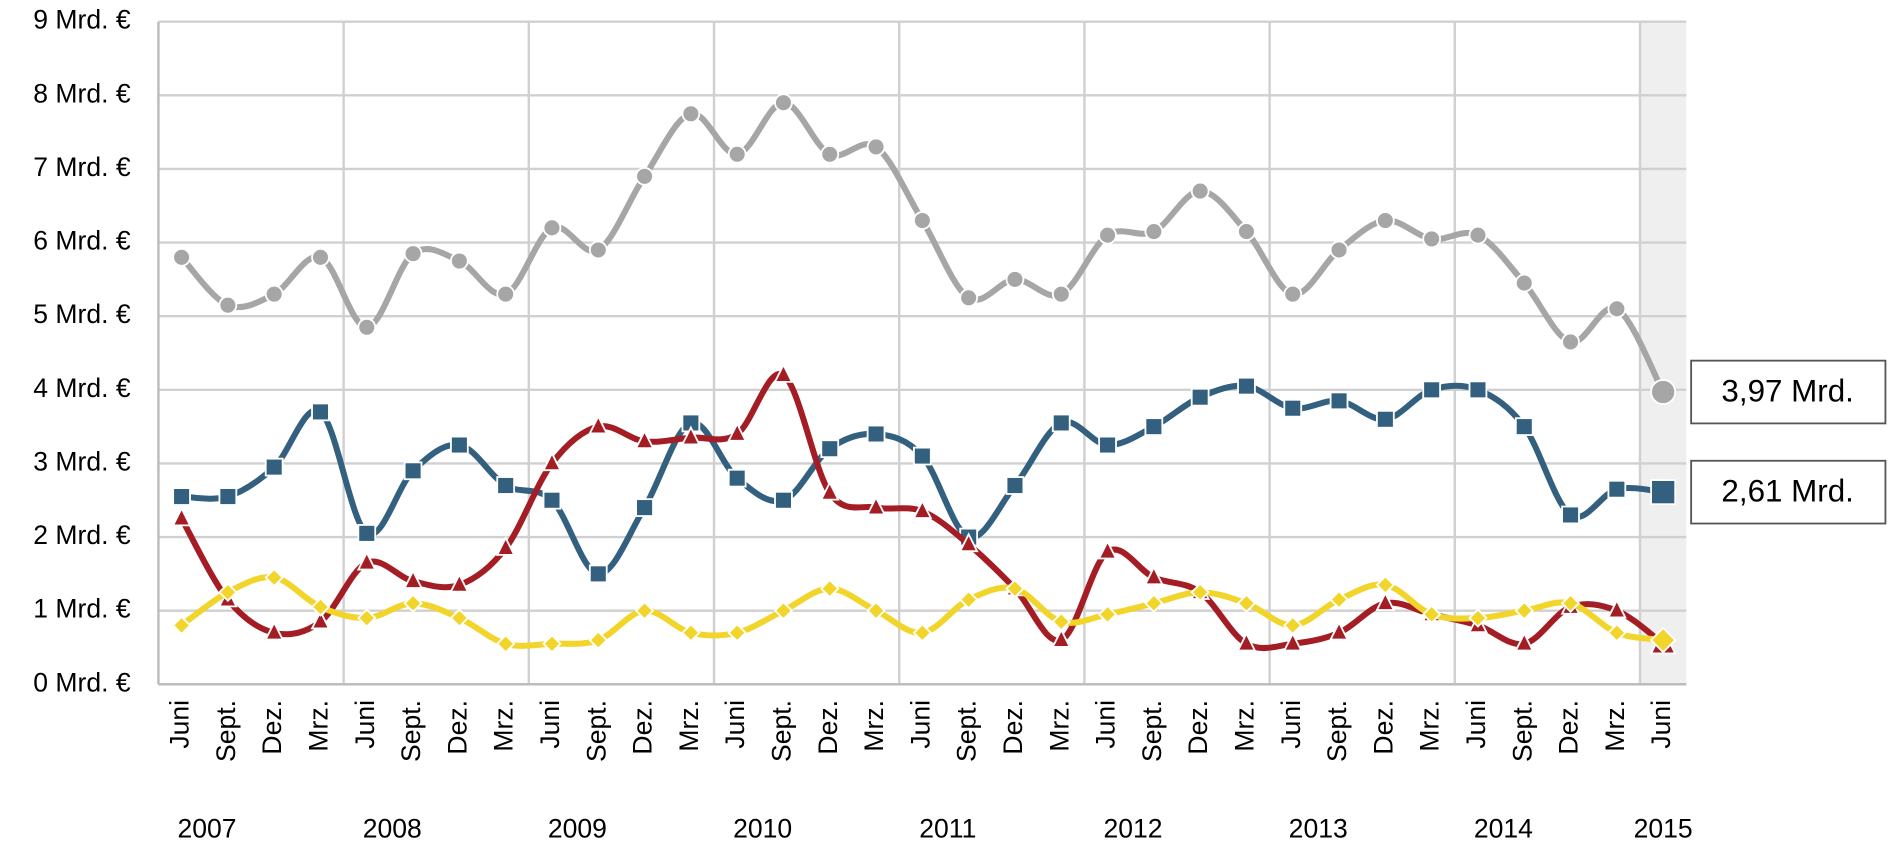 The image size is (1893, 846). Describe the element at coordinates (1132, 828) in the screenshot. I see `year-label: 2012` at that location.